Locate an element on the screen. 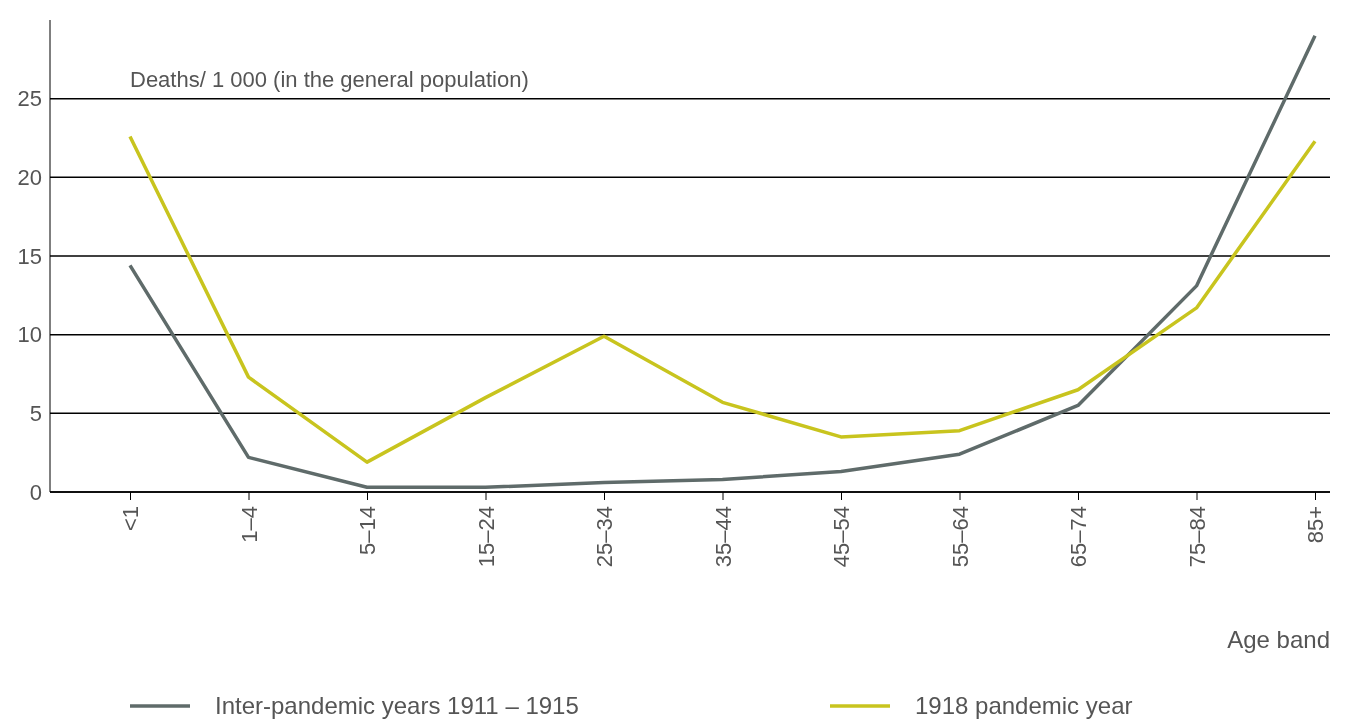 This screenshot has height=722, width=1350. x-tick-label: 75–84 is located at coordinates (1197, 537).